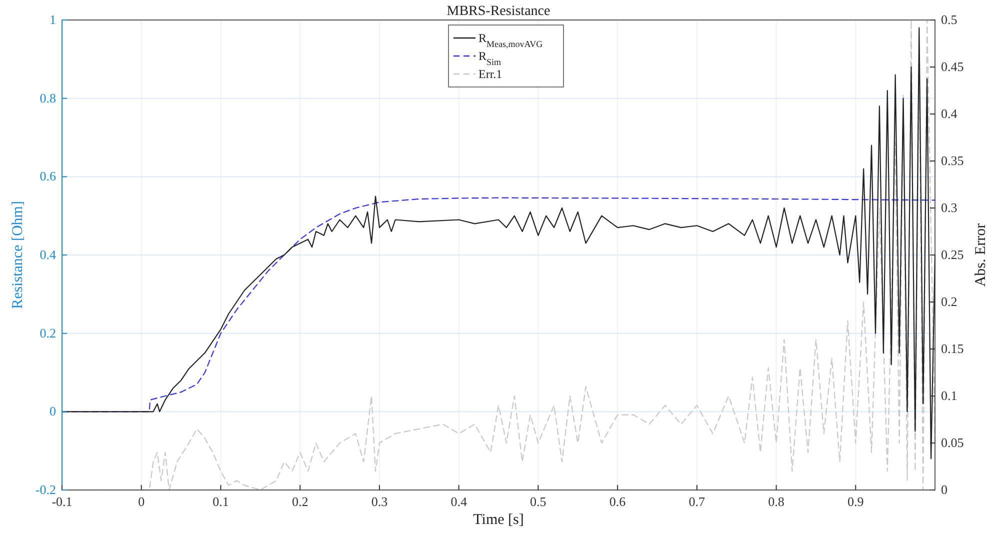 This screenshot has width=987, height=535. I want to click on x-tick-label: 0.5, so click(538, 501).